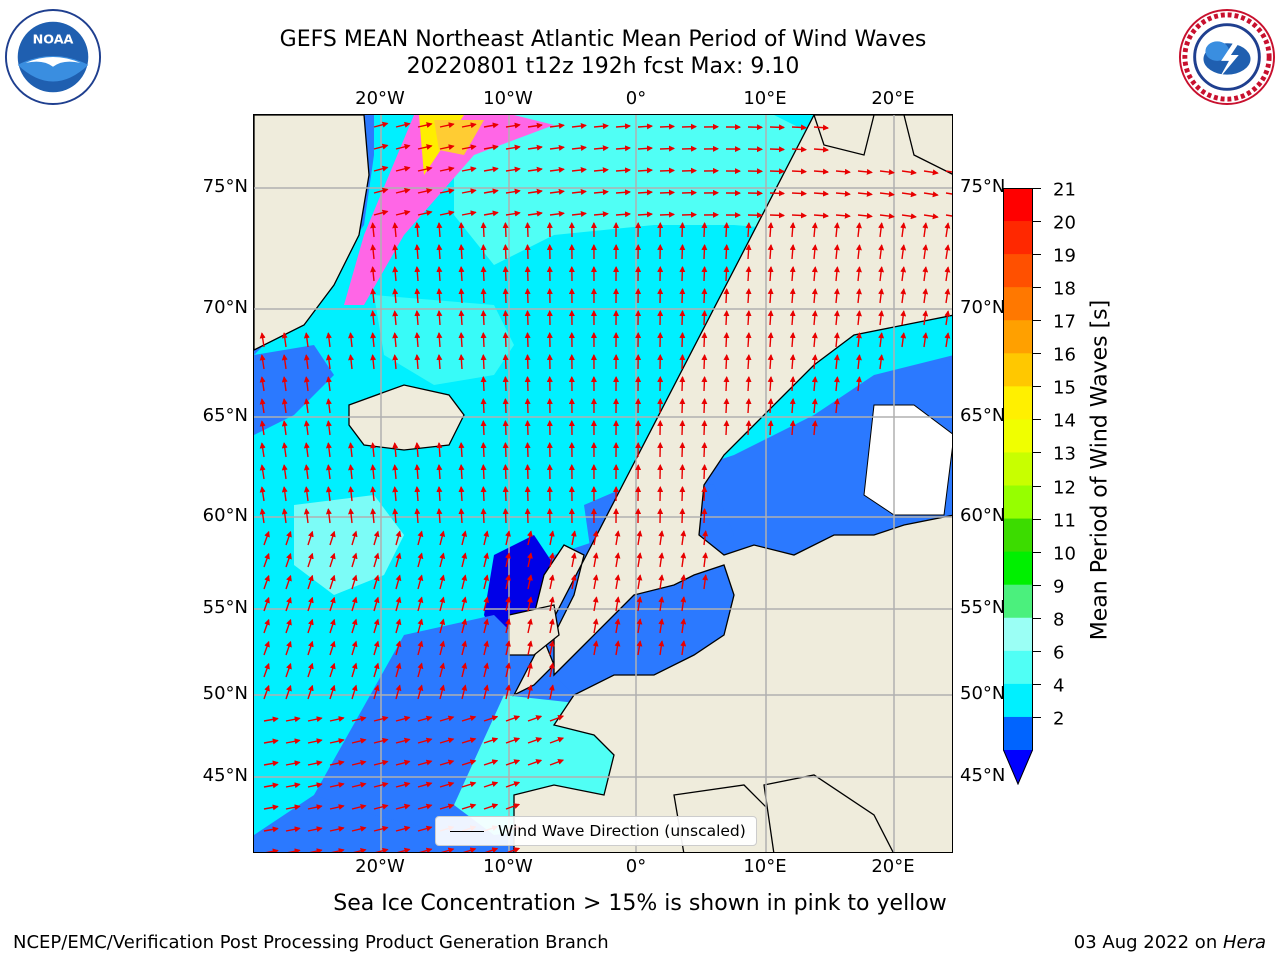  What do you see at coordinates (1064, 256) in the screenshot?
I see `colorbar-tick-label: 19` at bounding box center [1064, 256].